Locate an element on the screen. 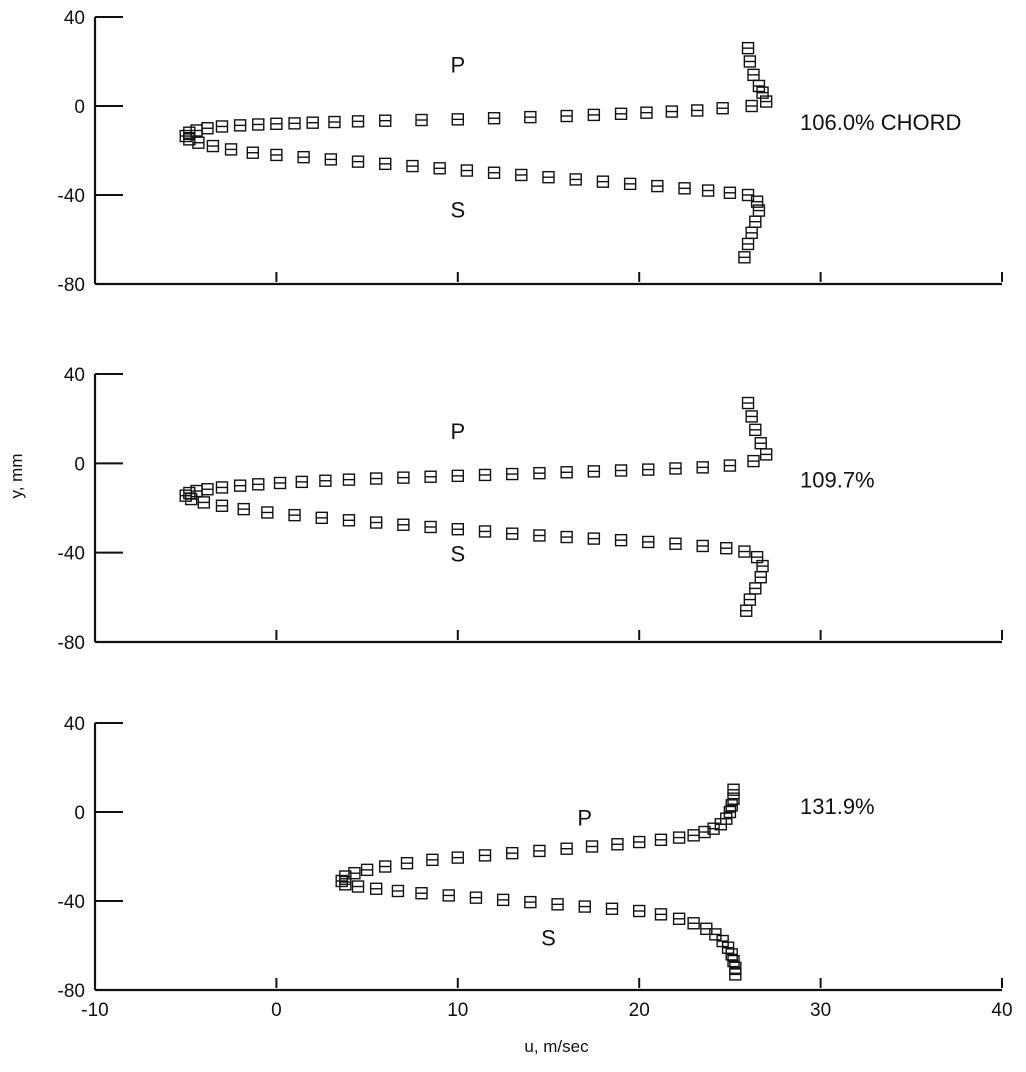 The height and width of the screenshot is (1072, 1026). station-label: 106.0% CHORD is located at coordinates (880, 122).